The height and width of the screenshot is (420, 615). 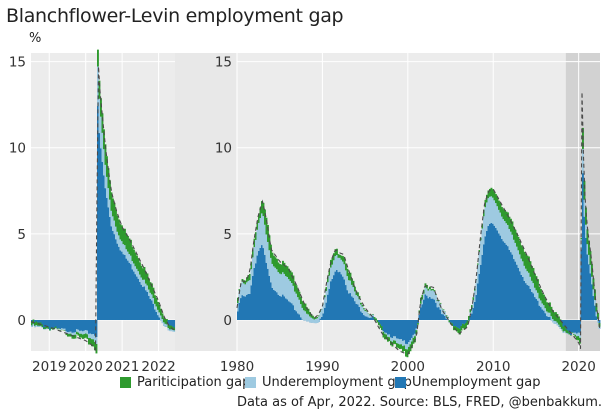 I want to click on legend-item-underemployment: Underemployment gap, so click(x=328, y=382).